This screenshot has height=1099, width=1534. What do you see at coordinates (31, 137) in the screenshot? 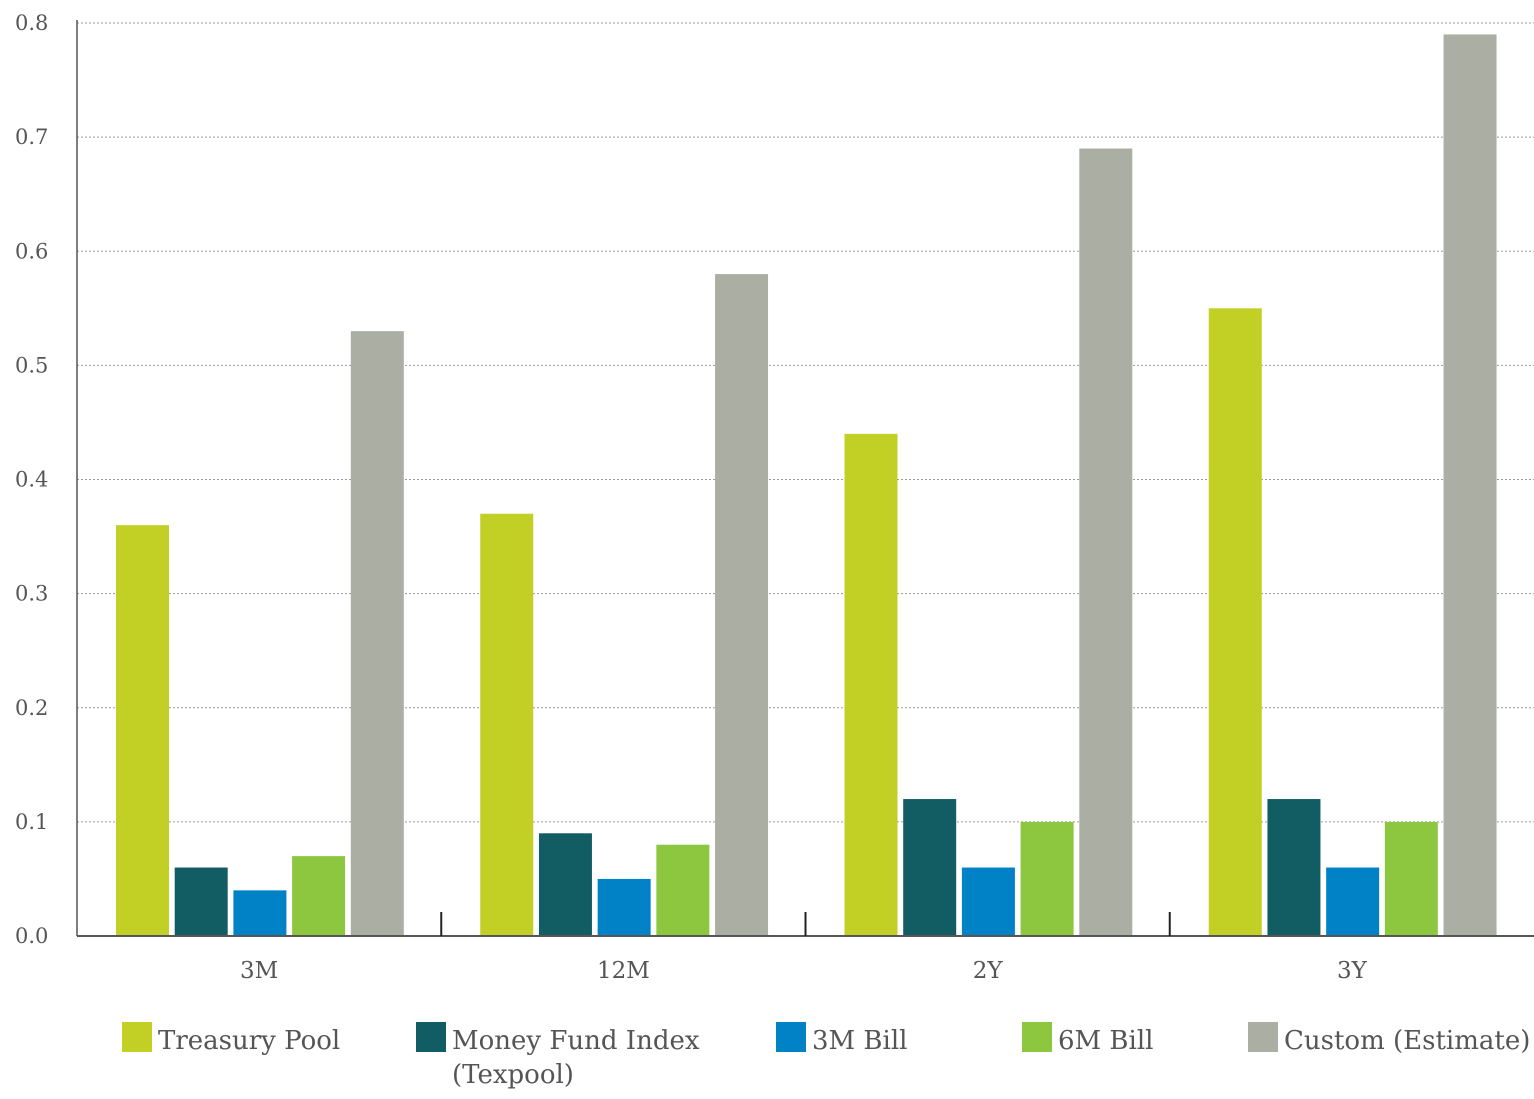
I see `y-tick-label: 0.7` at bounding box center [31, 137].